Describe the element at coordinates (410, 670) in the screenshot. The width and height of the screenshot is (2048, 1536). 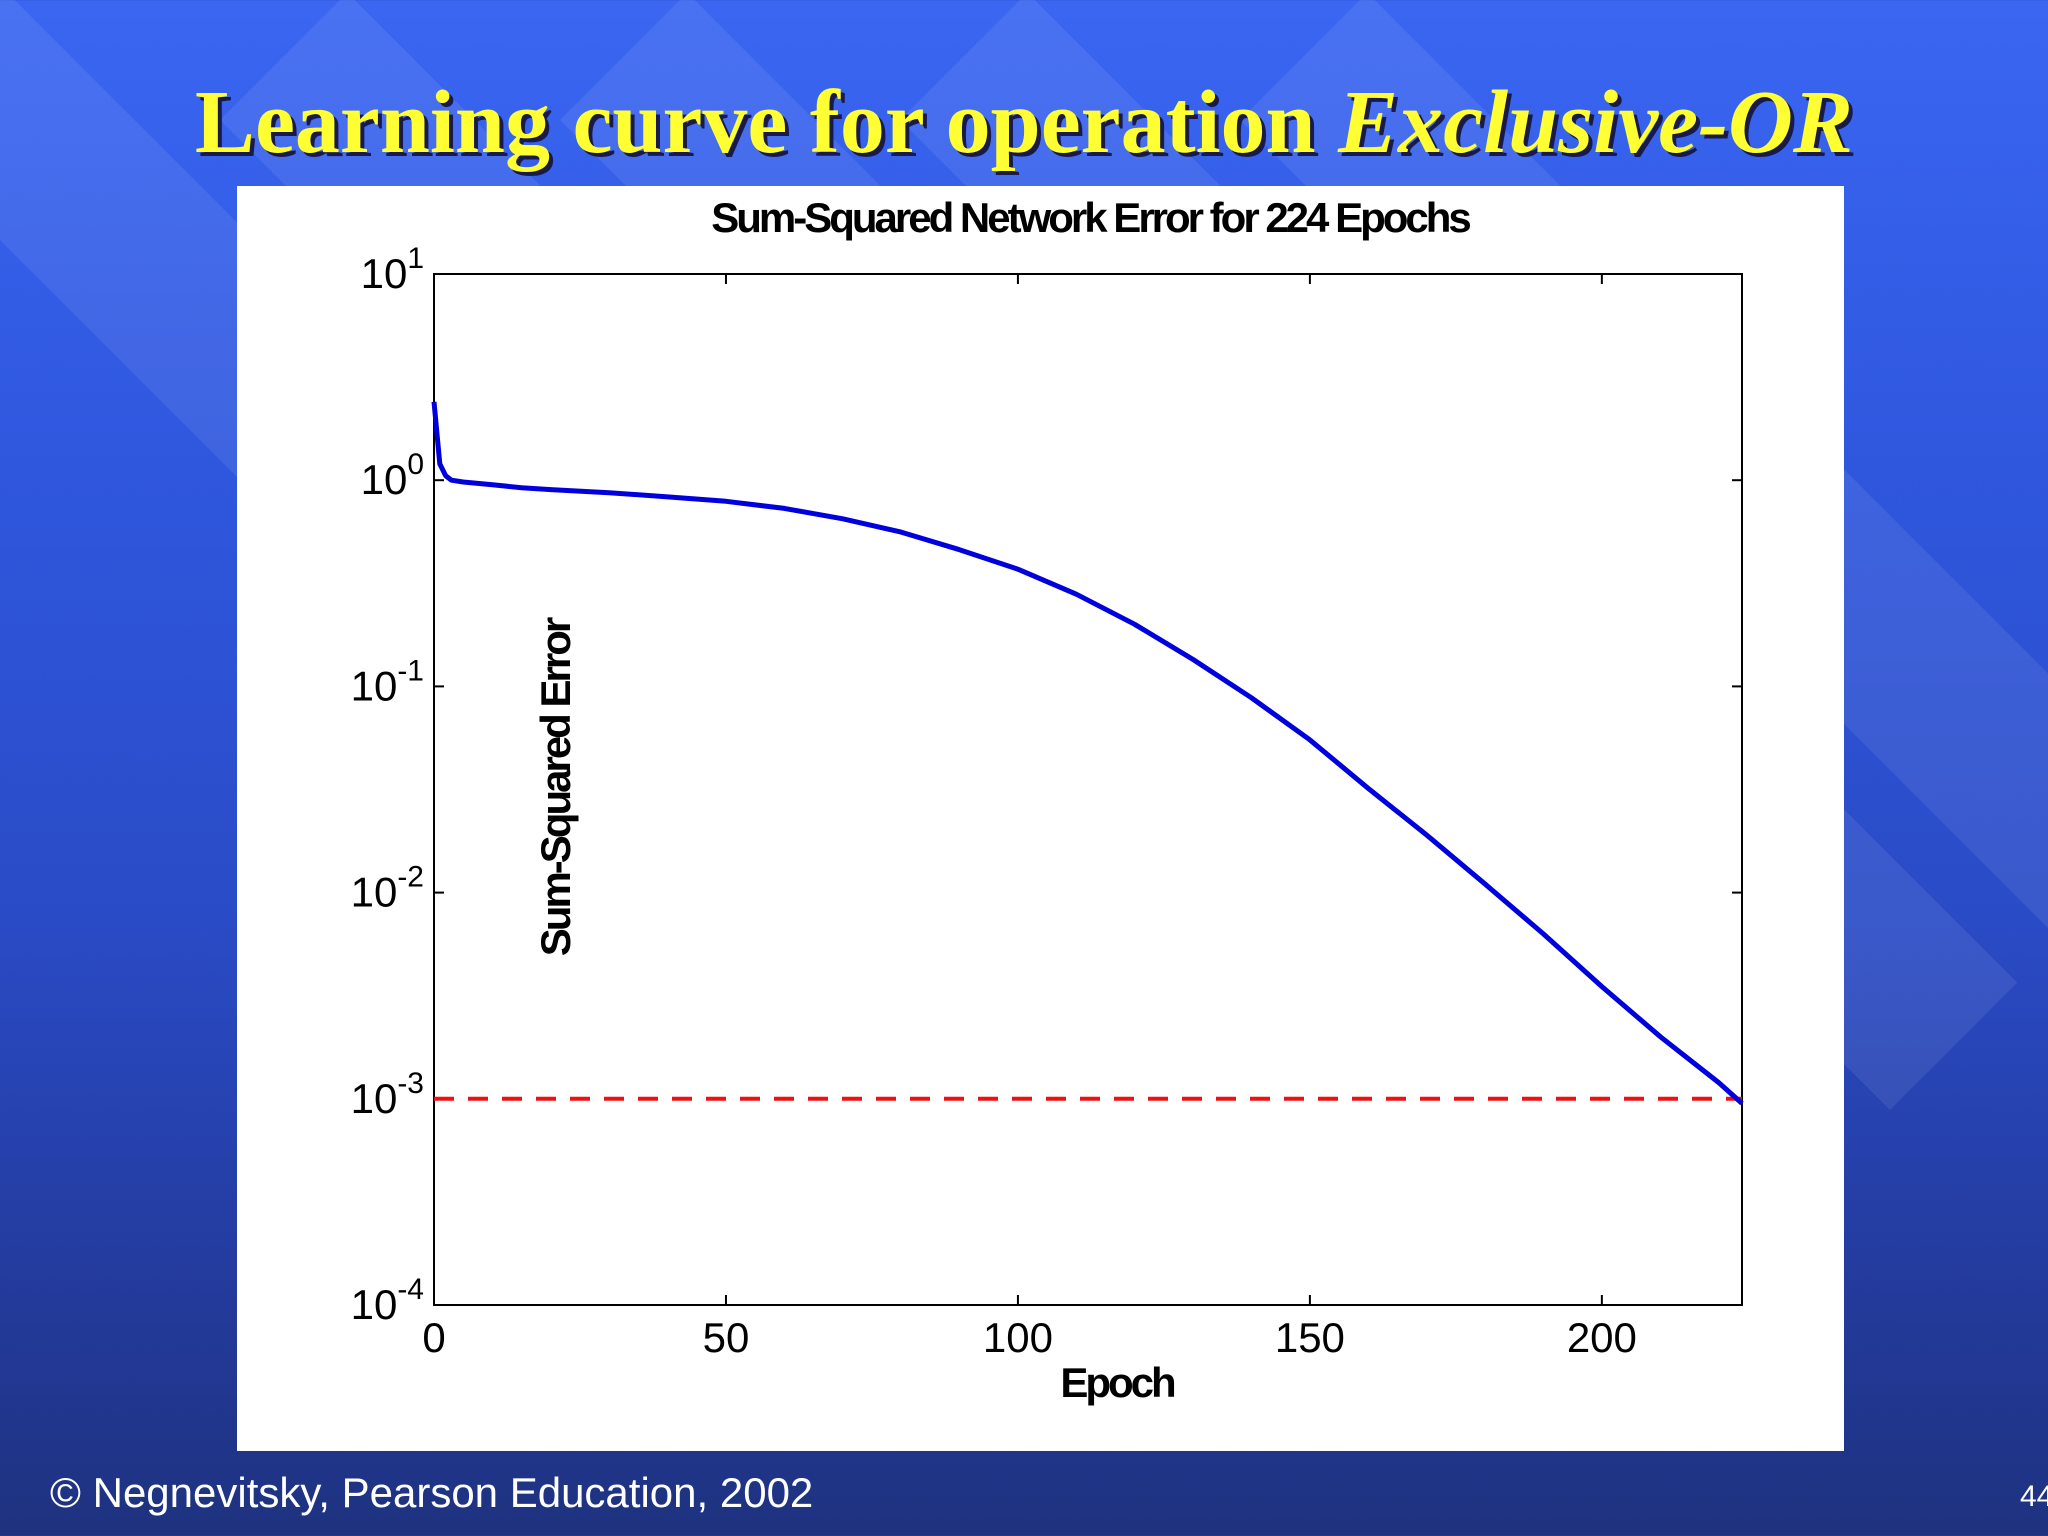
I see `y-tick-exponent: -1` at that location.